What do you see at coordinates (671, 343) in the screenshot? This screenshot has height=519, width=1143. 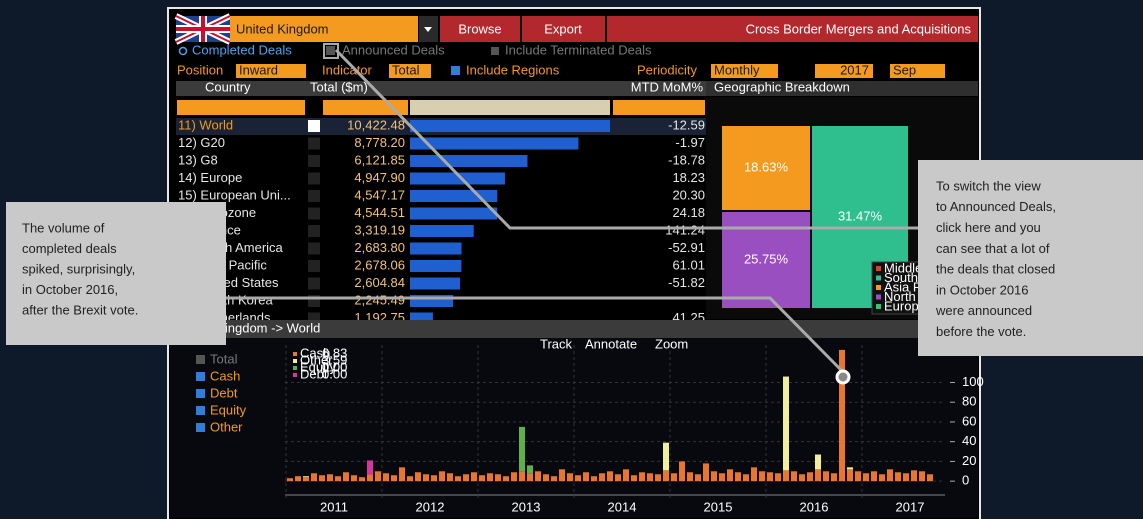 I see `tool-button: Zoom` at bounding box center [671, 343].